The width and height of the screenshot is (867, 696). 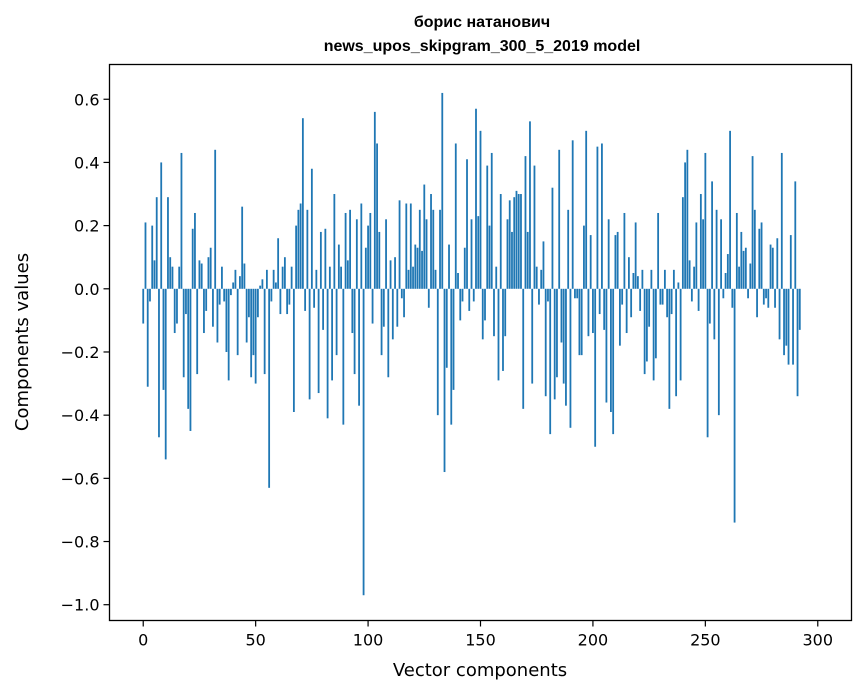 What do you see at coordinates (86, 226) in the screenshot?
I see `y-tick-label-2: 0.2` at bounding box center [86, 226].